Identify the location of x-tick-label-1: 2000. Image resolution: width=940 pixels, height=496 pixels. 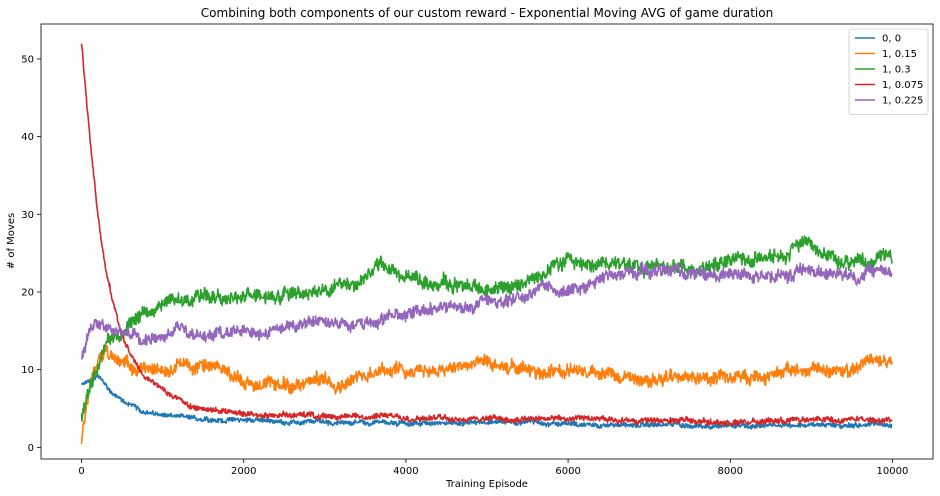
(243, 471).